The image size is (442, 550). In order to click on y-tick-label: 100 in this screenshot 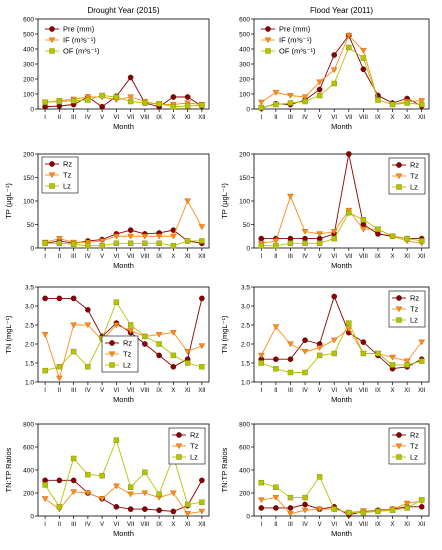, I will do `click(28, 94)`.